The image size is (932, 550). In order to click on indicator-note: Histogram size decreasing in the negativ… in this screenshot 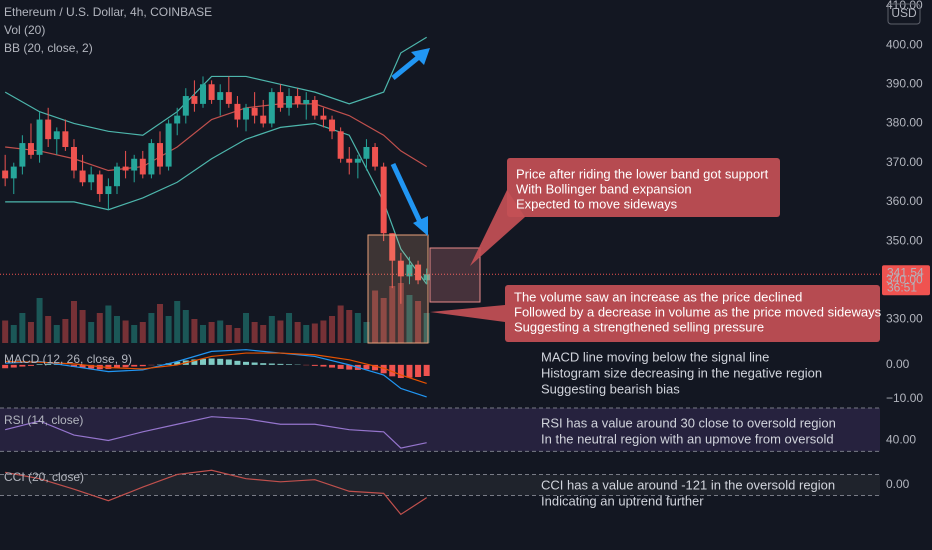, I will do `click(681, 372)`.